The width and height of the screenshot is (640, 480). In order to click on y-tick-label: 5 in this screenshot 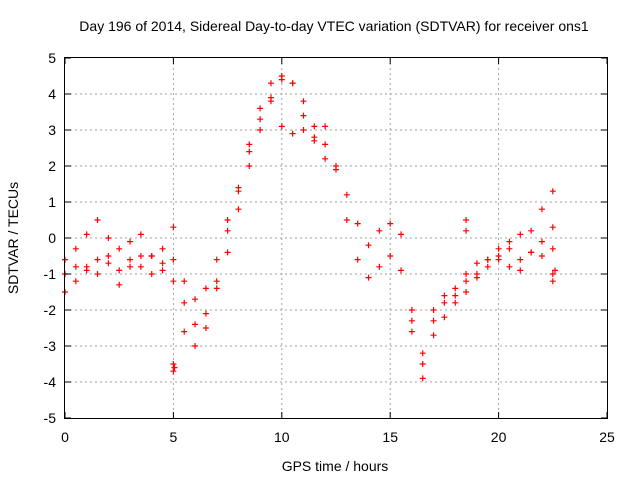, I will do `click(52, 58)`.